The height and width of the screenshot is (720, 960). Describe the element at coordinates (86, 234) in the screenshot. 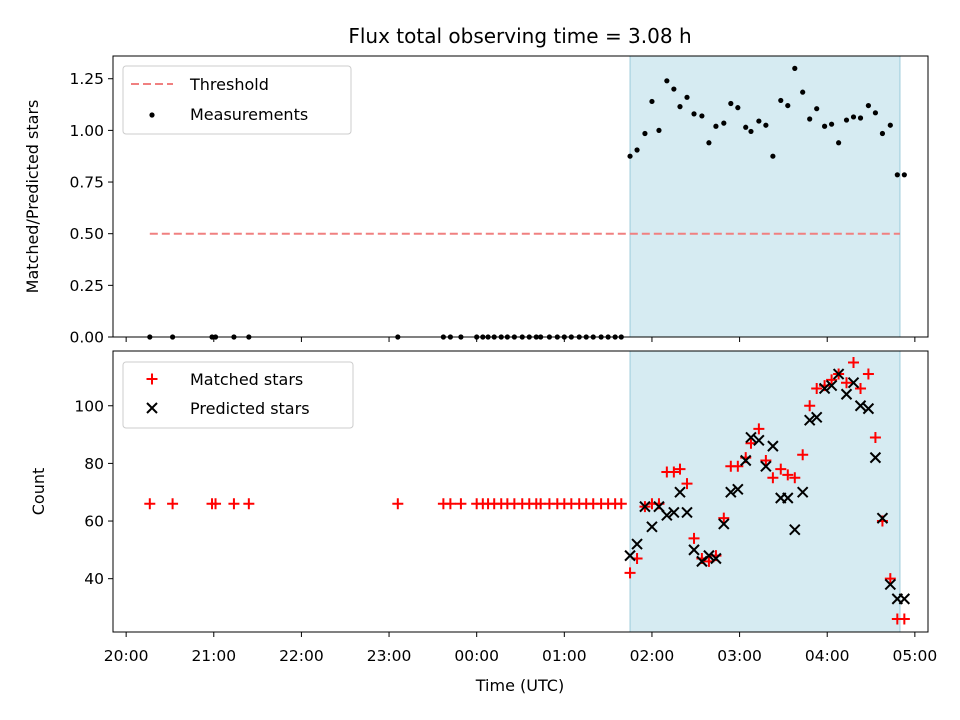

I see `top-y-tick-label: 0.50` at that location.